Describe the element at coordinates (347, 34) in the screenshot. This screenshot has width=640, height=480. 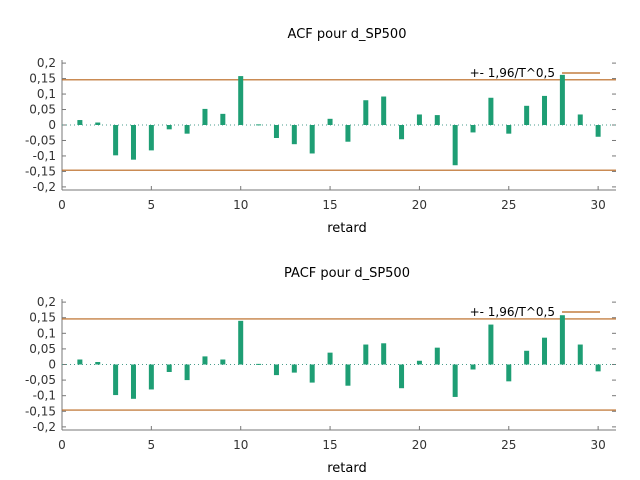
I see `chart-title: ACF pour d_SP500` at that location.